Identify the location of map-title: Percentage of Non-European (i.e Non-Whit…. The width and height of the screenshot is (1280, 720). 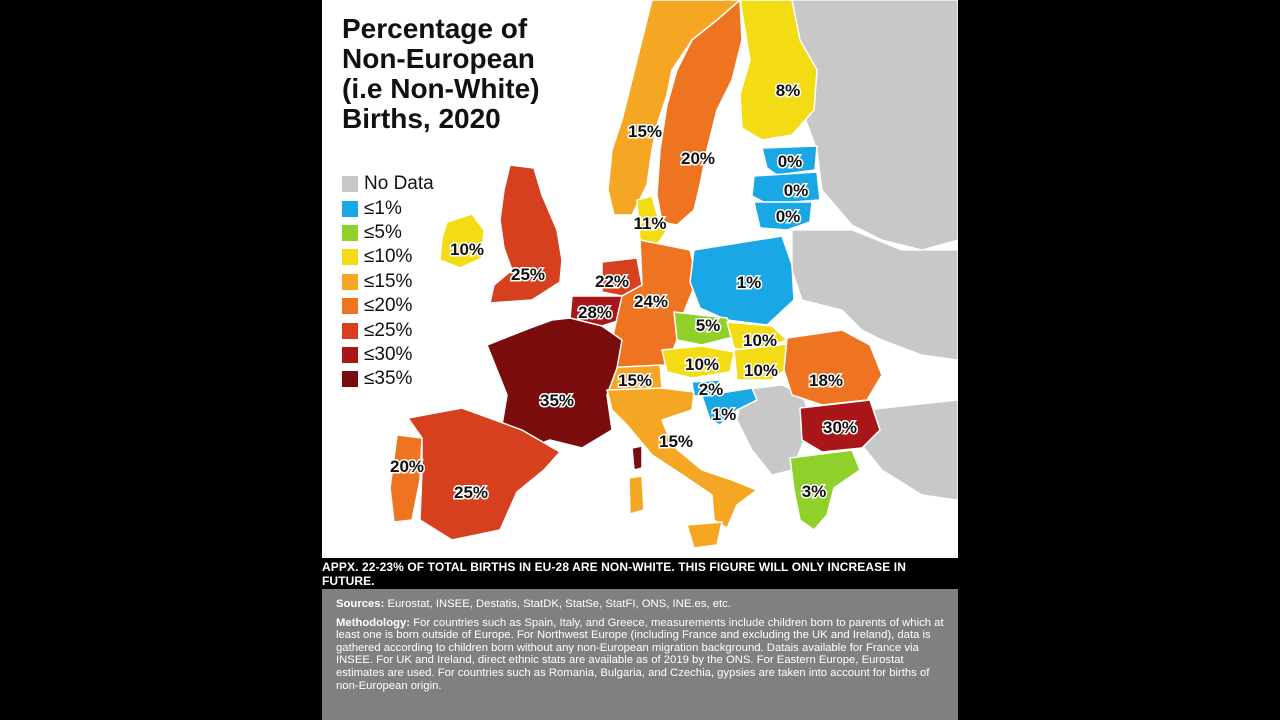
(441, 73).